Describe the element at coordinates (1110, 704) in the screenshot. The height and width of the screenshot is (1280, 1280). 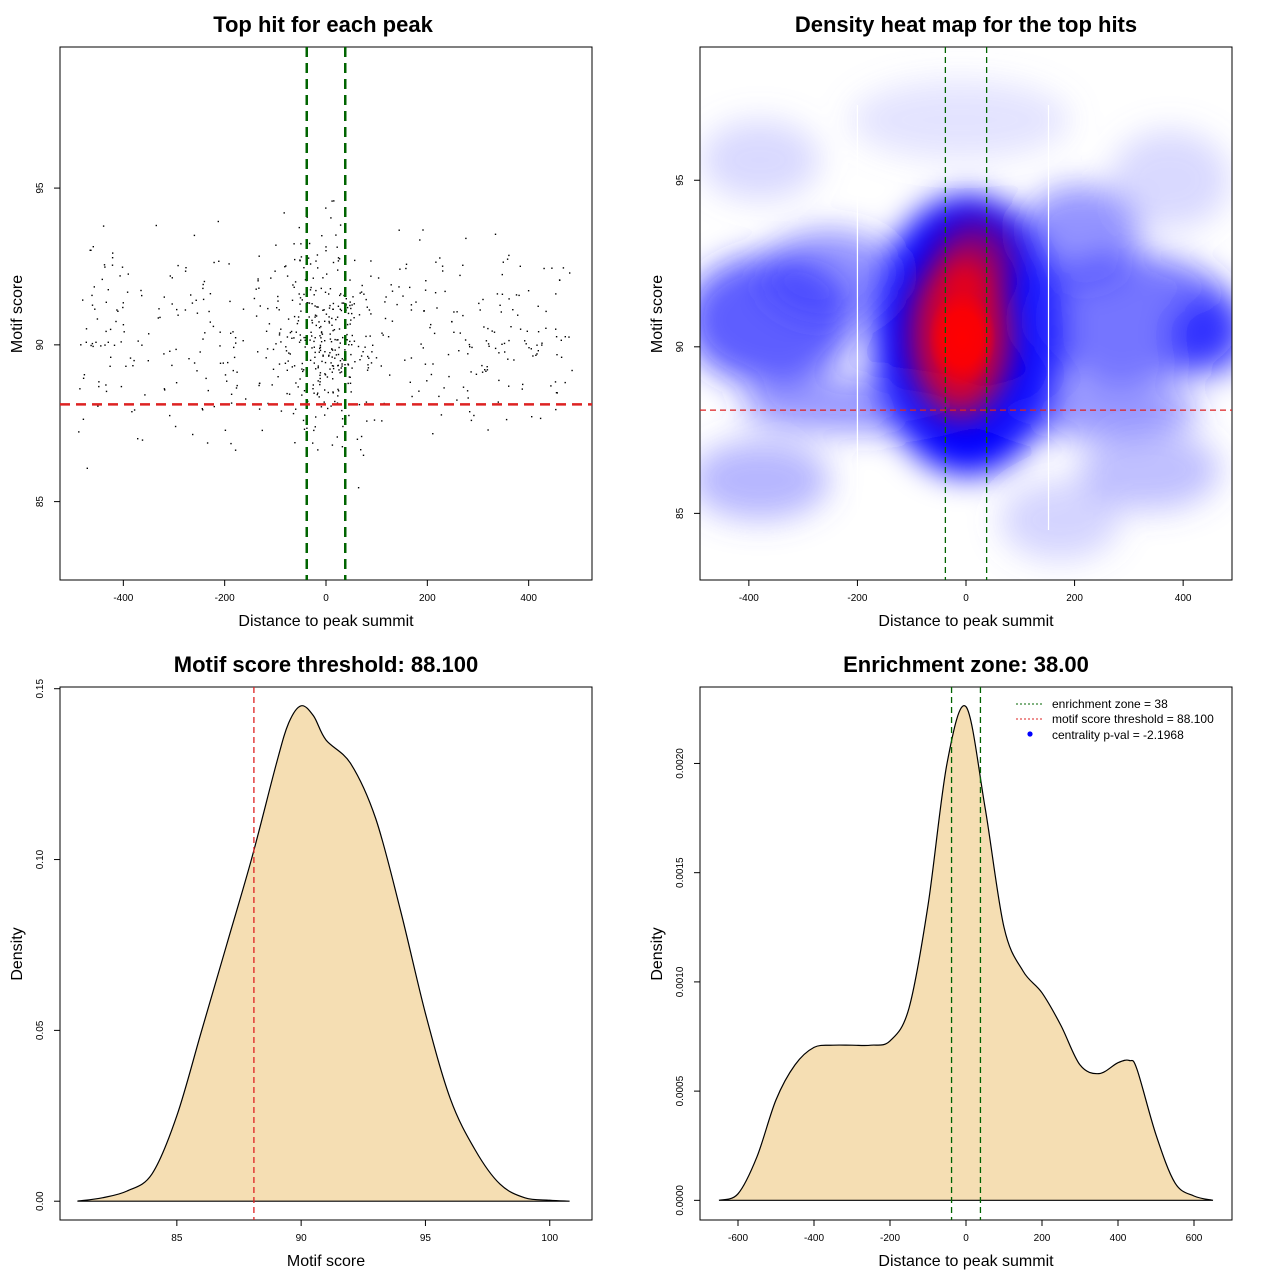
I see `legend-enrichment-zone-label: enrichment zone = 38` at that location.